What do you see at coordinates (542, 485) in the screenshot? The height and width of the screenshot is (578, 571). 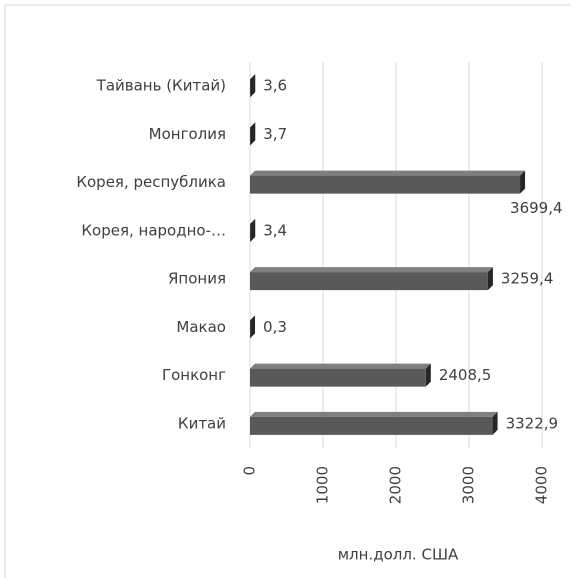 I see `x-tick-label: 4000` at bounding box center [542, 485].